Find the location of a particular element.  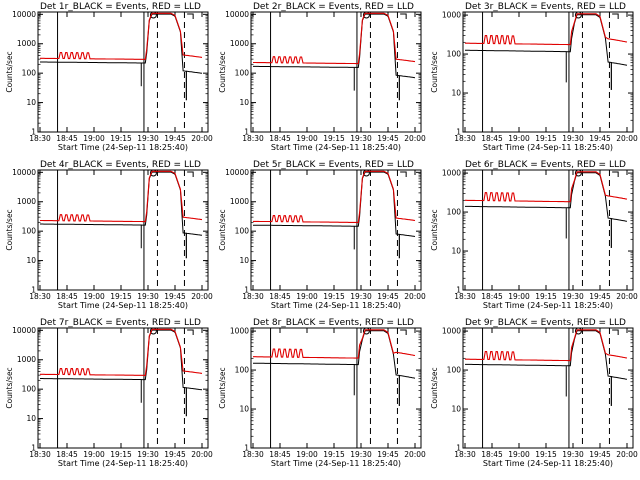

panel-title: Det 5r_BLACK = Events, RED = LLD is located at coordinates (333, 165).